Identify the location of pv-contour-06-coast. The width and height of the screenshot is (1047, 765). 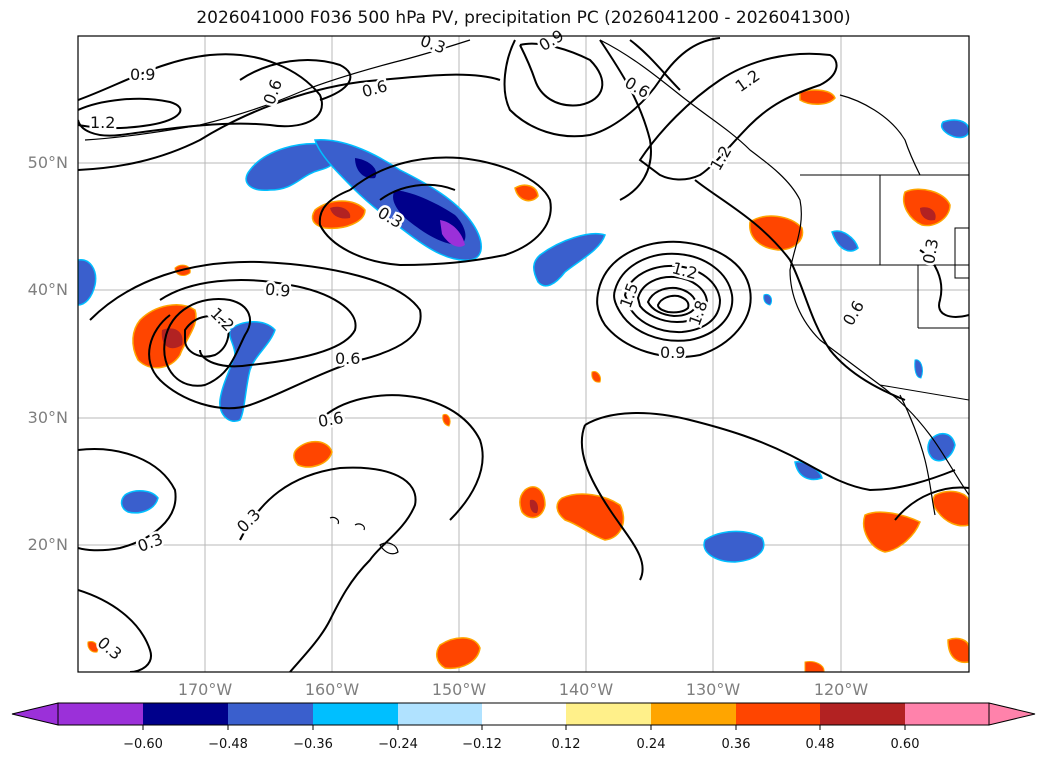
(800, 290).